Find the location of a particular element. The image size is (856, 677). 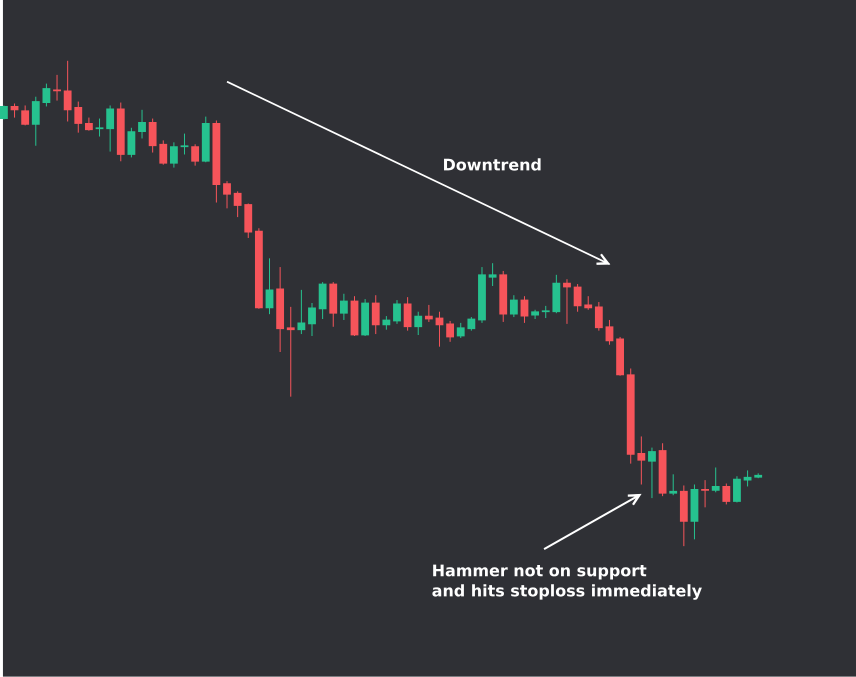

annotation: Downtrend is located at coordinates (492, 164).